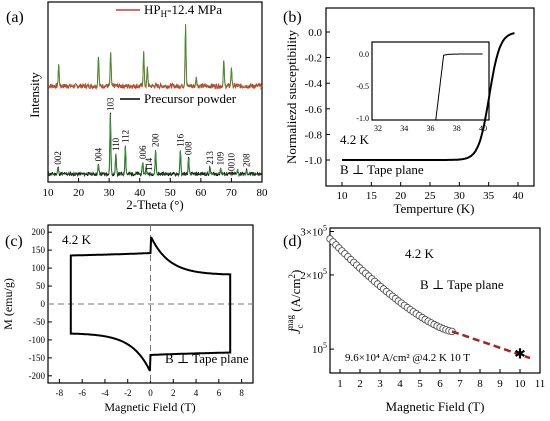  What do you see at coordinates (540, 384) in the screenshot?
I see `panel-d-xtick-label: 11` at bounding box center [540, 384].